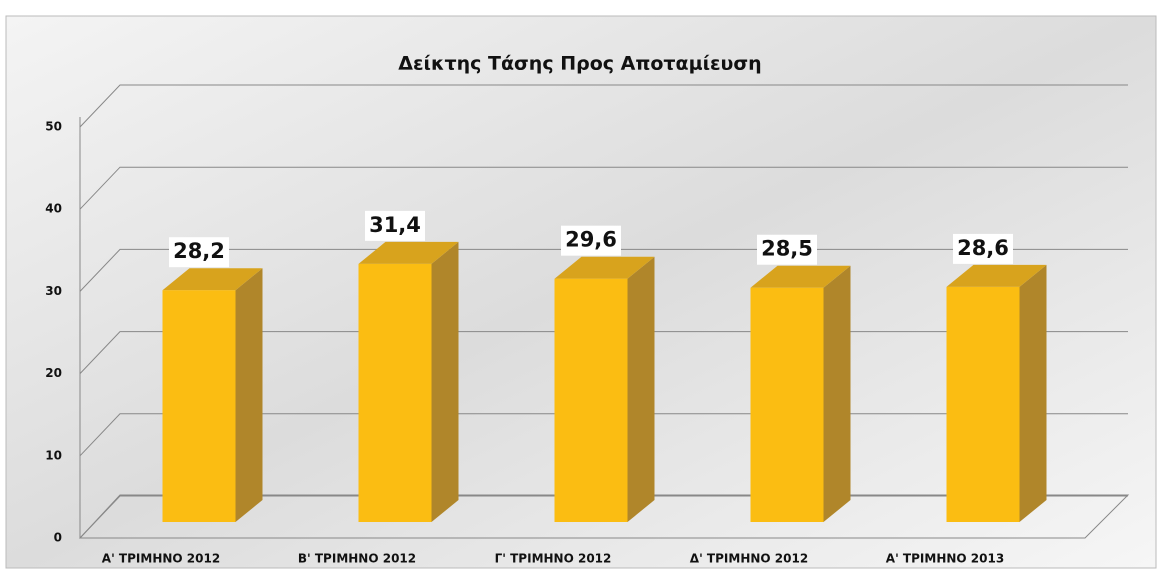 Image resolution: width=1164 pixels, height=573 pixels. Describe the element at coordinates (58, 538) in the screenshot. I see `y-tick-label: 0` at that location.